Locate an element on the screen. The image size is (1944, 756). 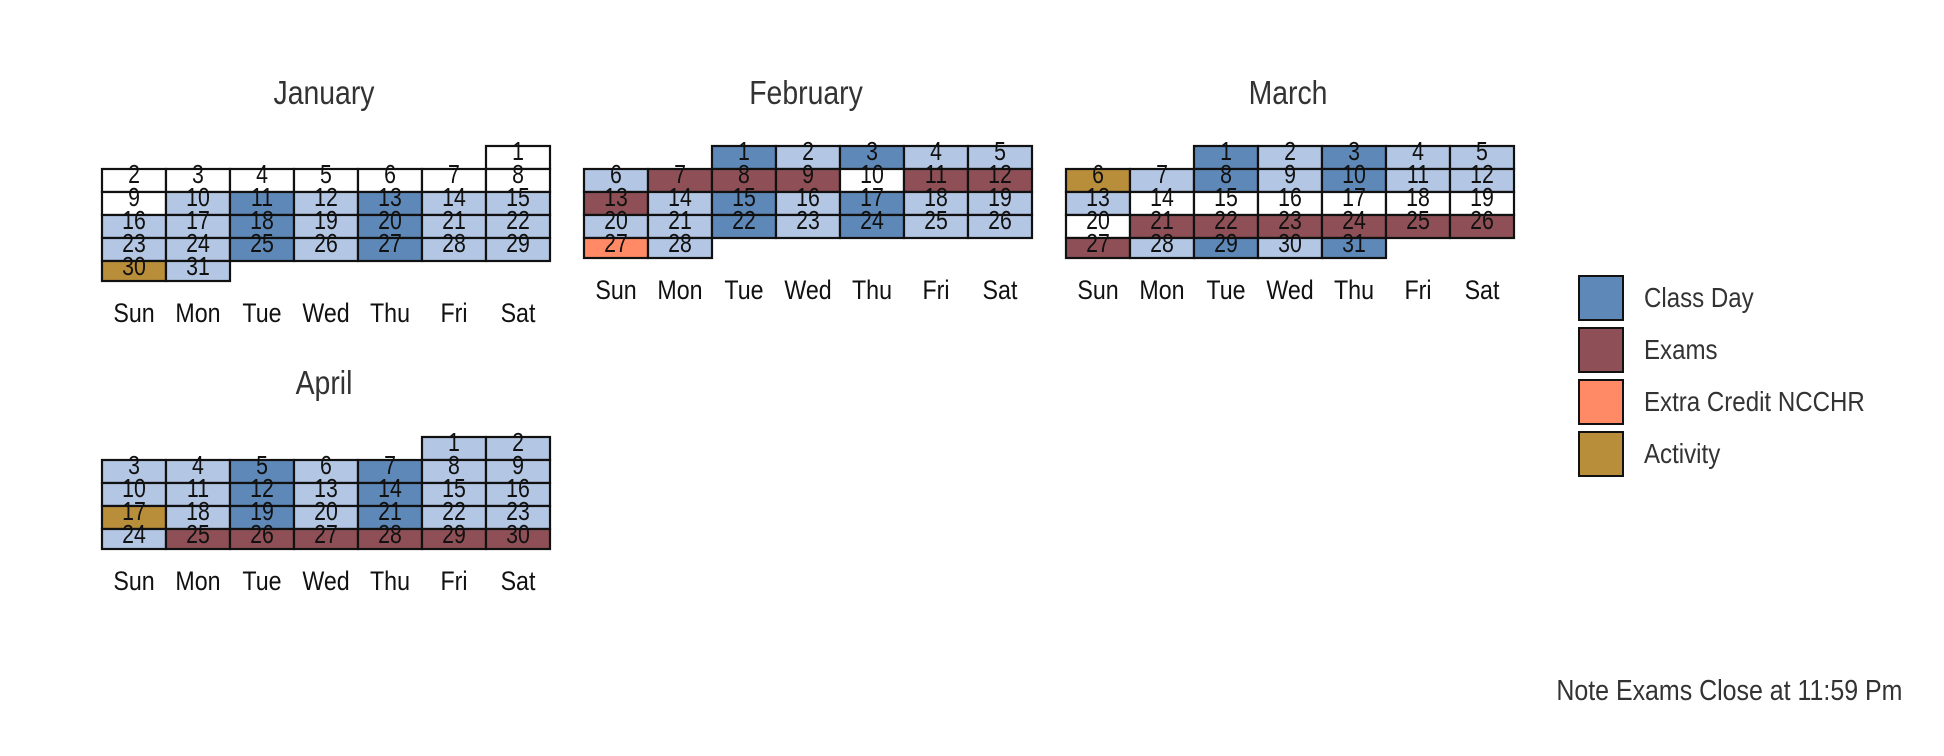
weekday-label-sun: Sun is located at coordinates (615, 290).